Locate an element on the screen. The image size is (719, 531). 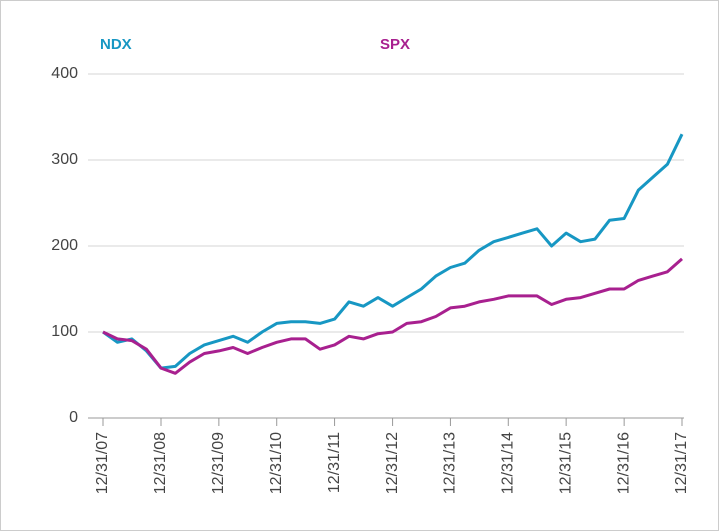
y-tick-label: 0 is located at coordinates (73, 417).